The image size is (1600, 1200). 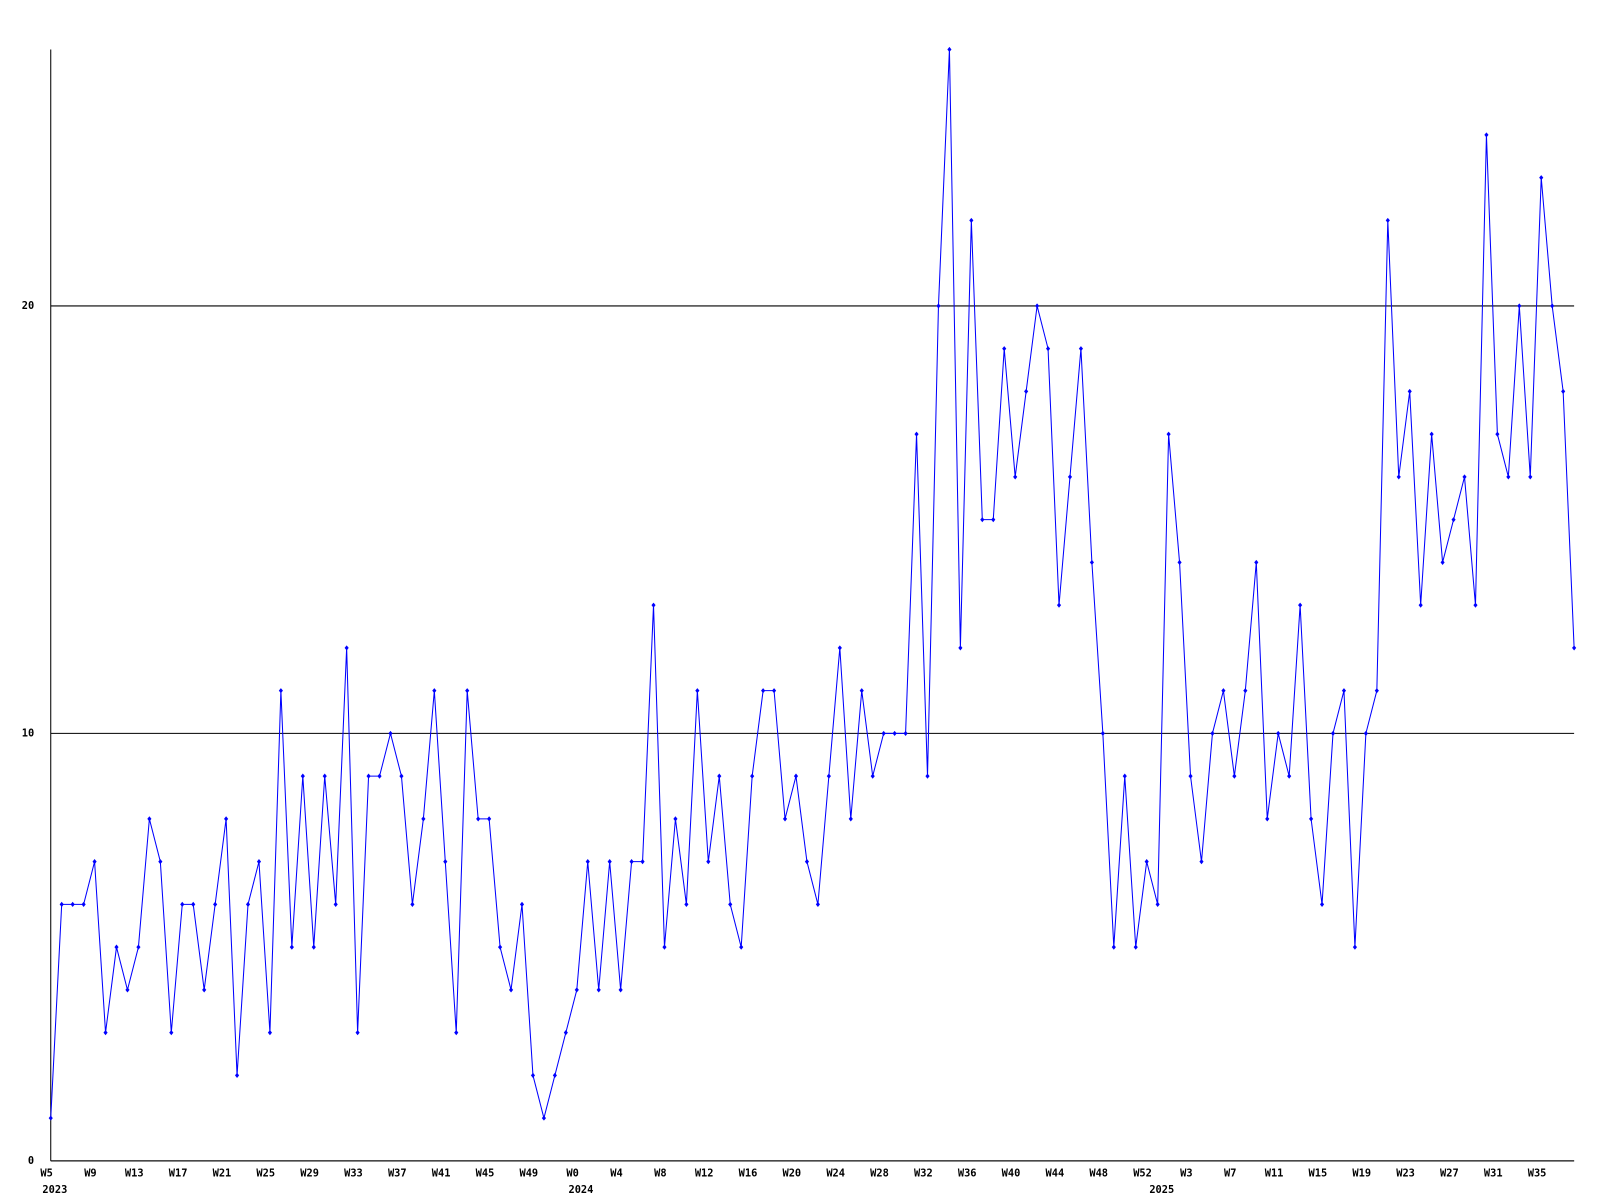 I want to click on x-tick-label: W16, so click(x=748, y=1173).